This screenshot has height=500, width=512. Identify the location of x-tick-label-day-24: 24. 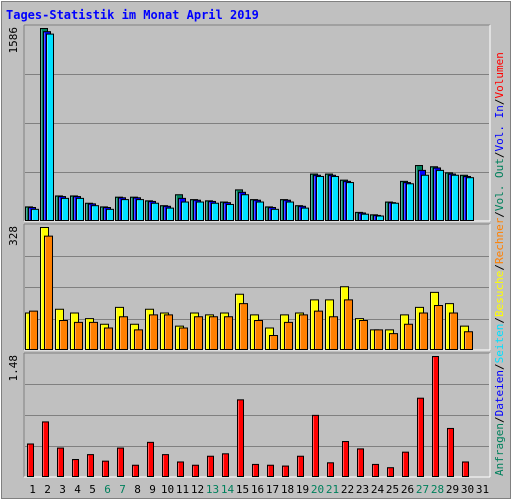
(378, 489).